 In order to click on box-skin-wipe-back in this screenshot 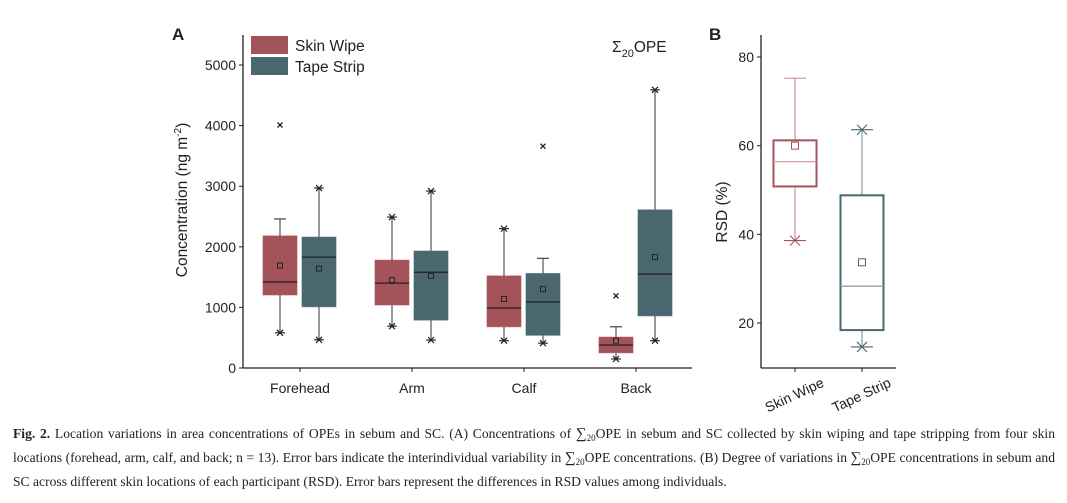, I will do `click(616, 327)`.